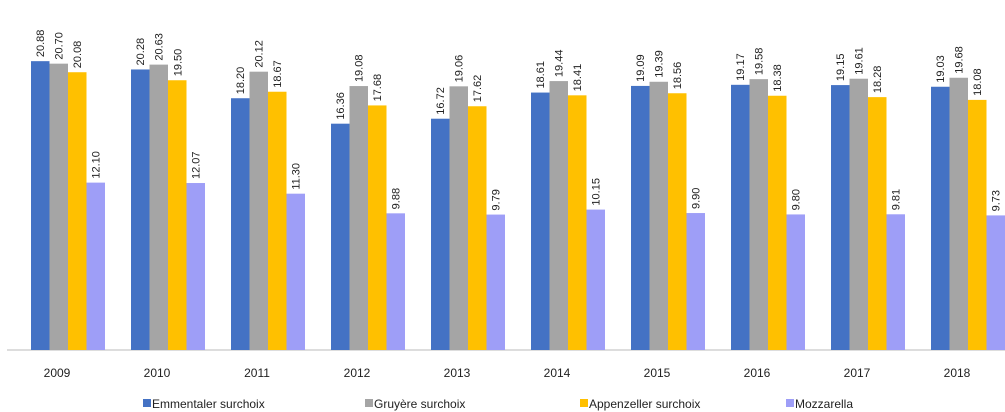 Image resolution: width=1005 pixels, height=412 pixels. Describe the element at coordinates (560, 64) in the screenshot. I see `value-label: 19.44` at that location.